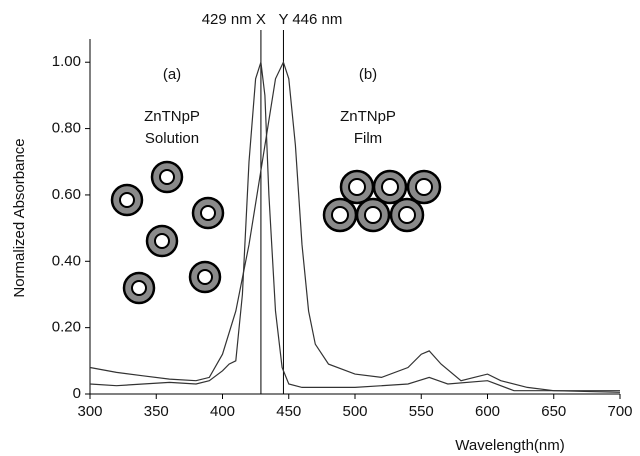 This screenshot has height=456, width=640. What do you see at coordinates (19, 217) in the screenshot?
I see `y-axis-label: Normalized Absorbance` at bounding box center [19, 217].